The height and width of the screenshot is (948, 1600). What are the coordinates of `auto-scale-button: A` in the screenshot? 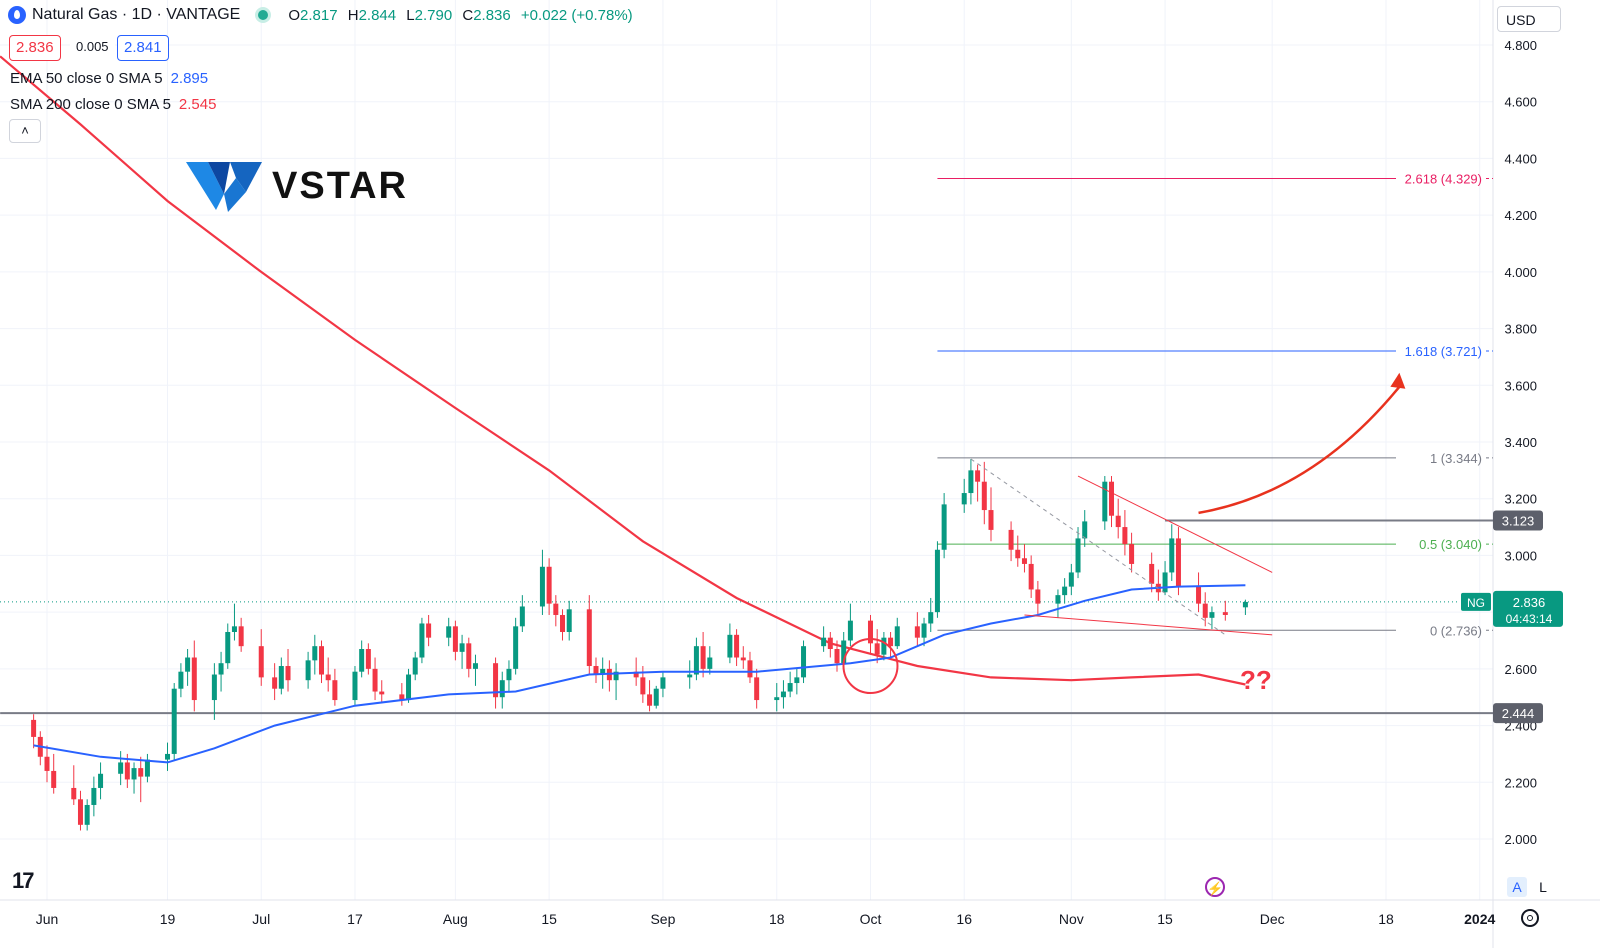 It's located at (1517, 887).